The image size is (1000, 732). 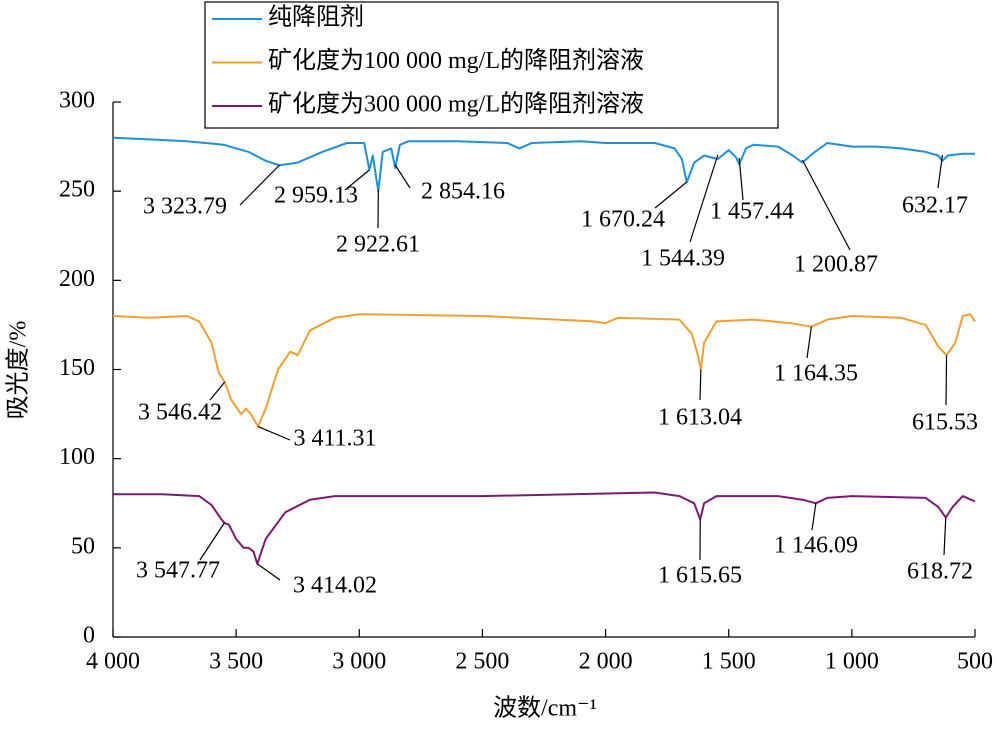 What do you see at coordinates (544, 165) in the screenshot?
I see `spectrum-line` at bounding box center [544, 165].